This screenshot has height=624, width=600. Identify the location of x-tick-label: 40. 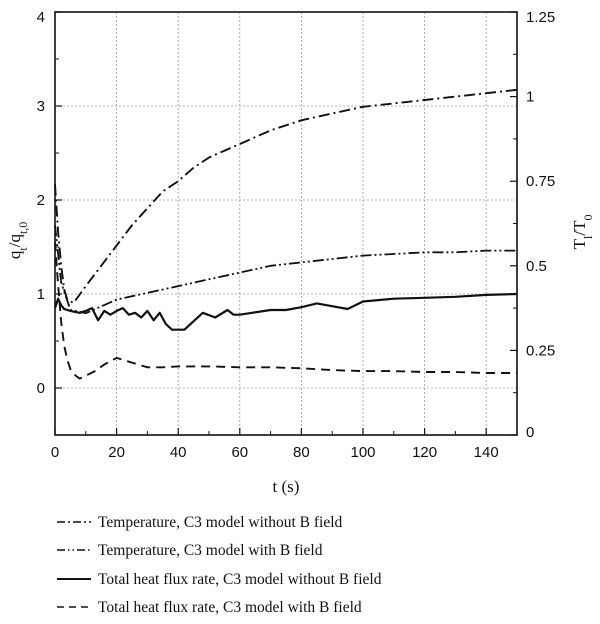
(178, 452).